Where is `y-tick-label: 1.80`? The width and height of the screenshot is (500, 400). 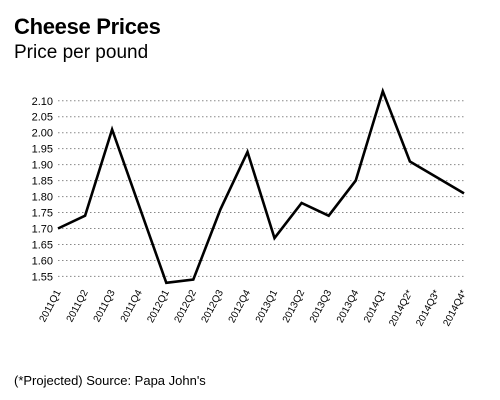 y-tick-label: 1.80 is located at coordinates (42, 198).